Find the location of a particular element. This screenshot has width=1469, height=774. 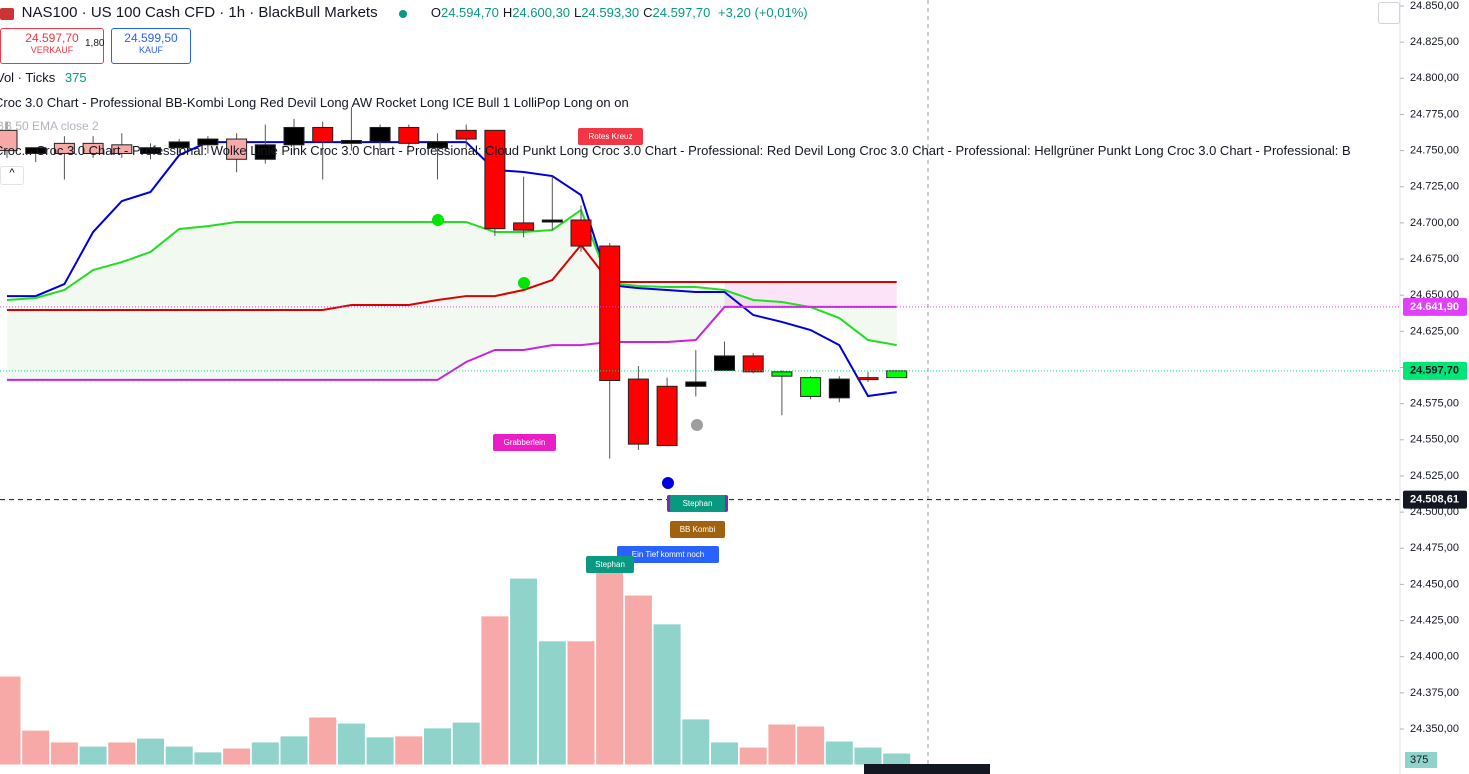

y-tick-label: 24.375,00 is located at coordinates (1434, 693).